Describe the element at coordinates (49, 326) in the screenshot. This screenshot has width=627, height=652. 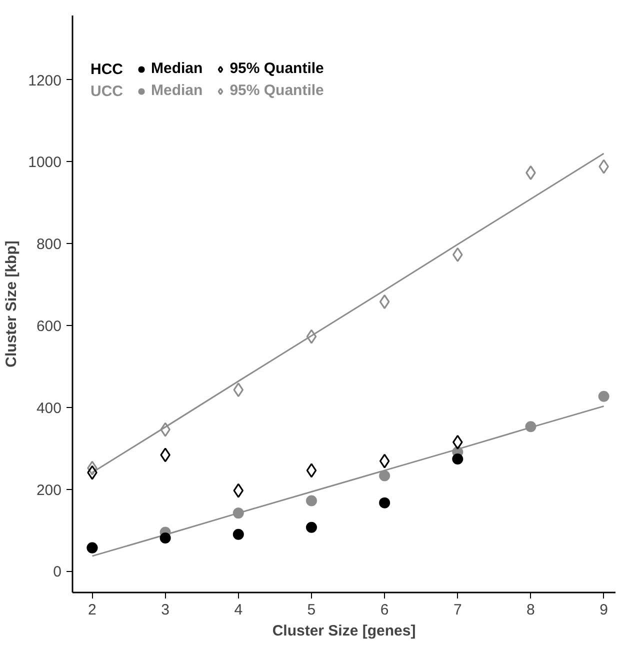
I see `y-tick-label: 600` at that location.